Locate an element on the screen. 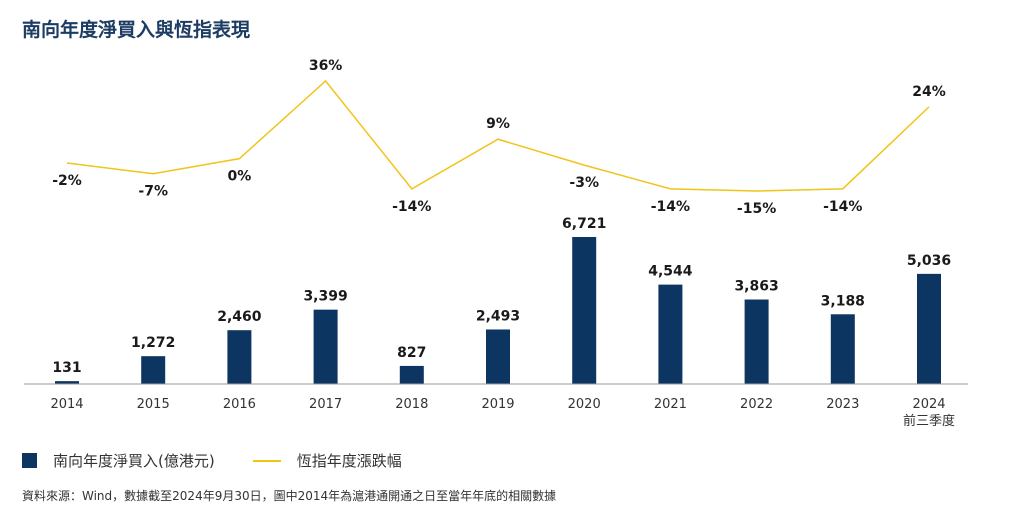 Image resolution: width=1029 pixels, height=517 pixels. line-label-2018: -14% is located at coordinates (411, 207).